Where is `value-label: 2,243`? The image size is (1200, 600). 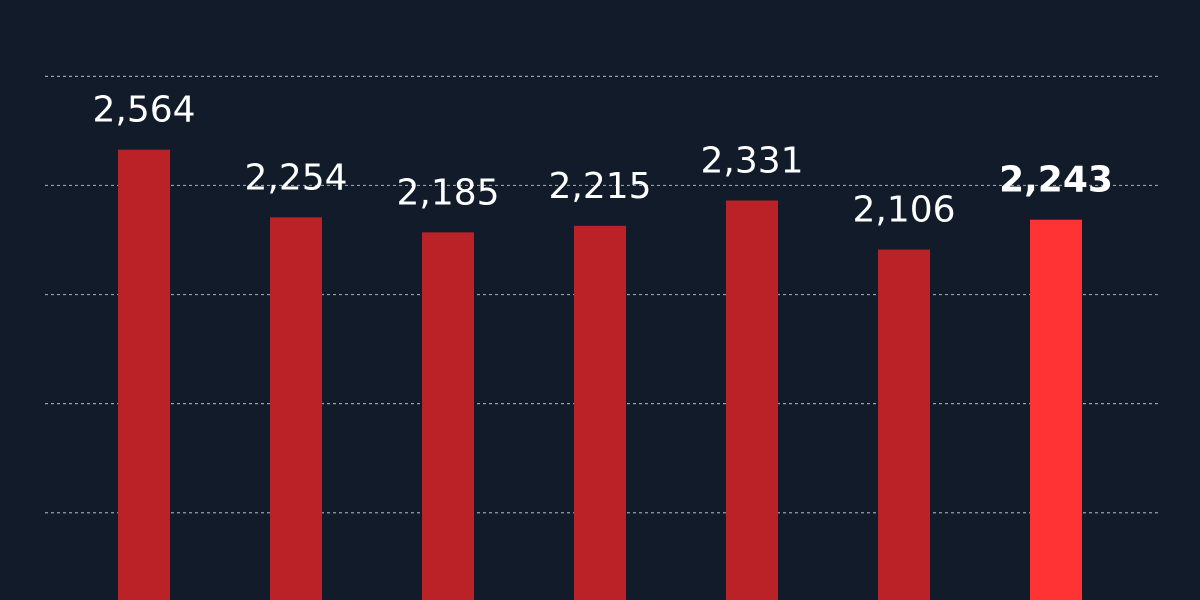
value-label: 2,243 is located at coordinates (1056, 180).